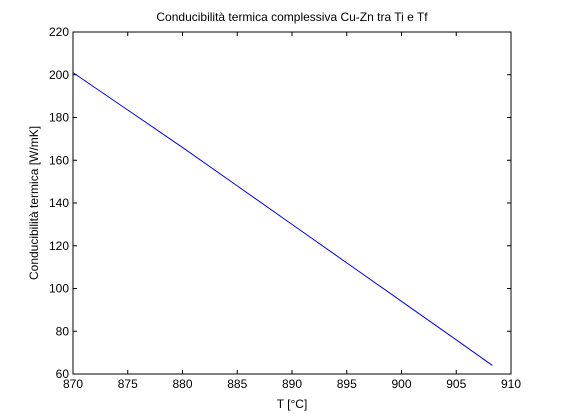  Describe the element at coordinates (237, 384) in the screenshot. I see `x-tick-label: 885` at that location.